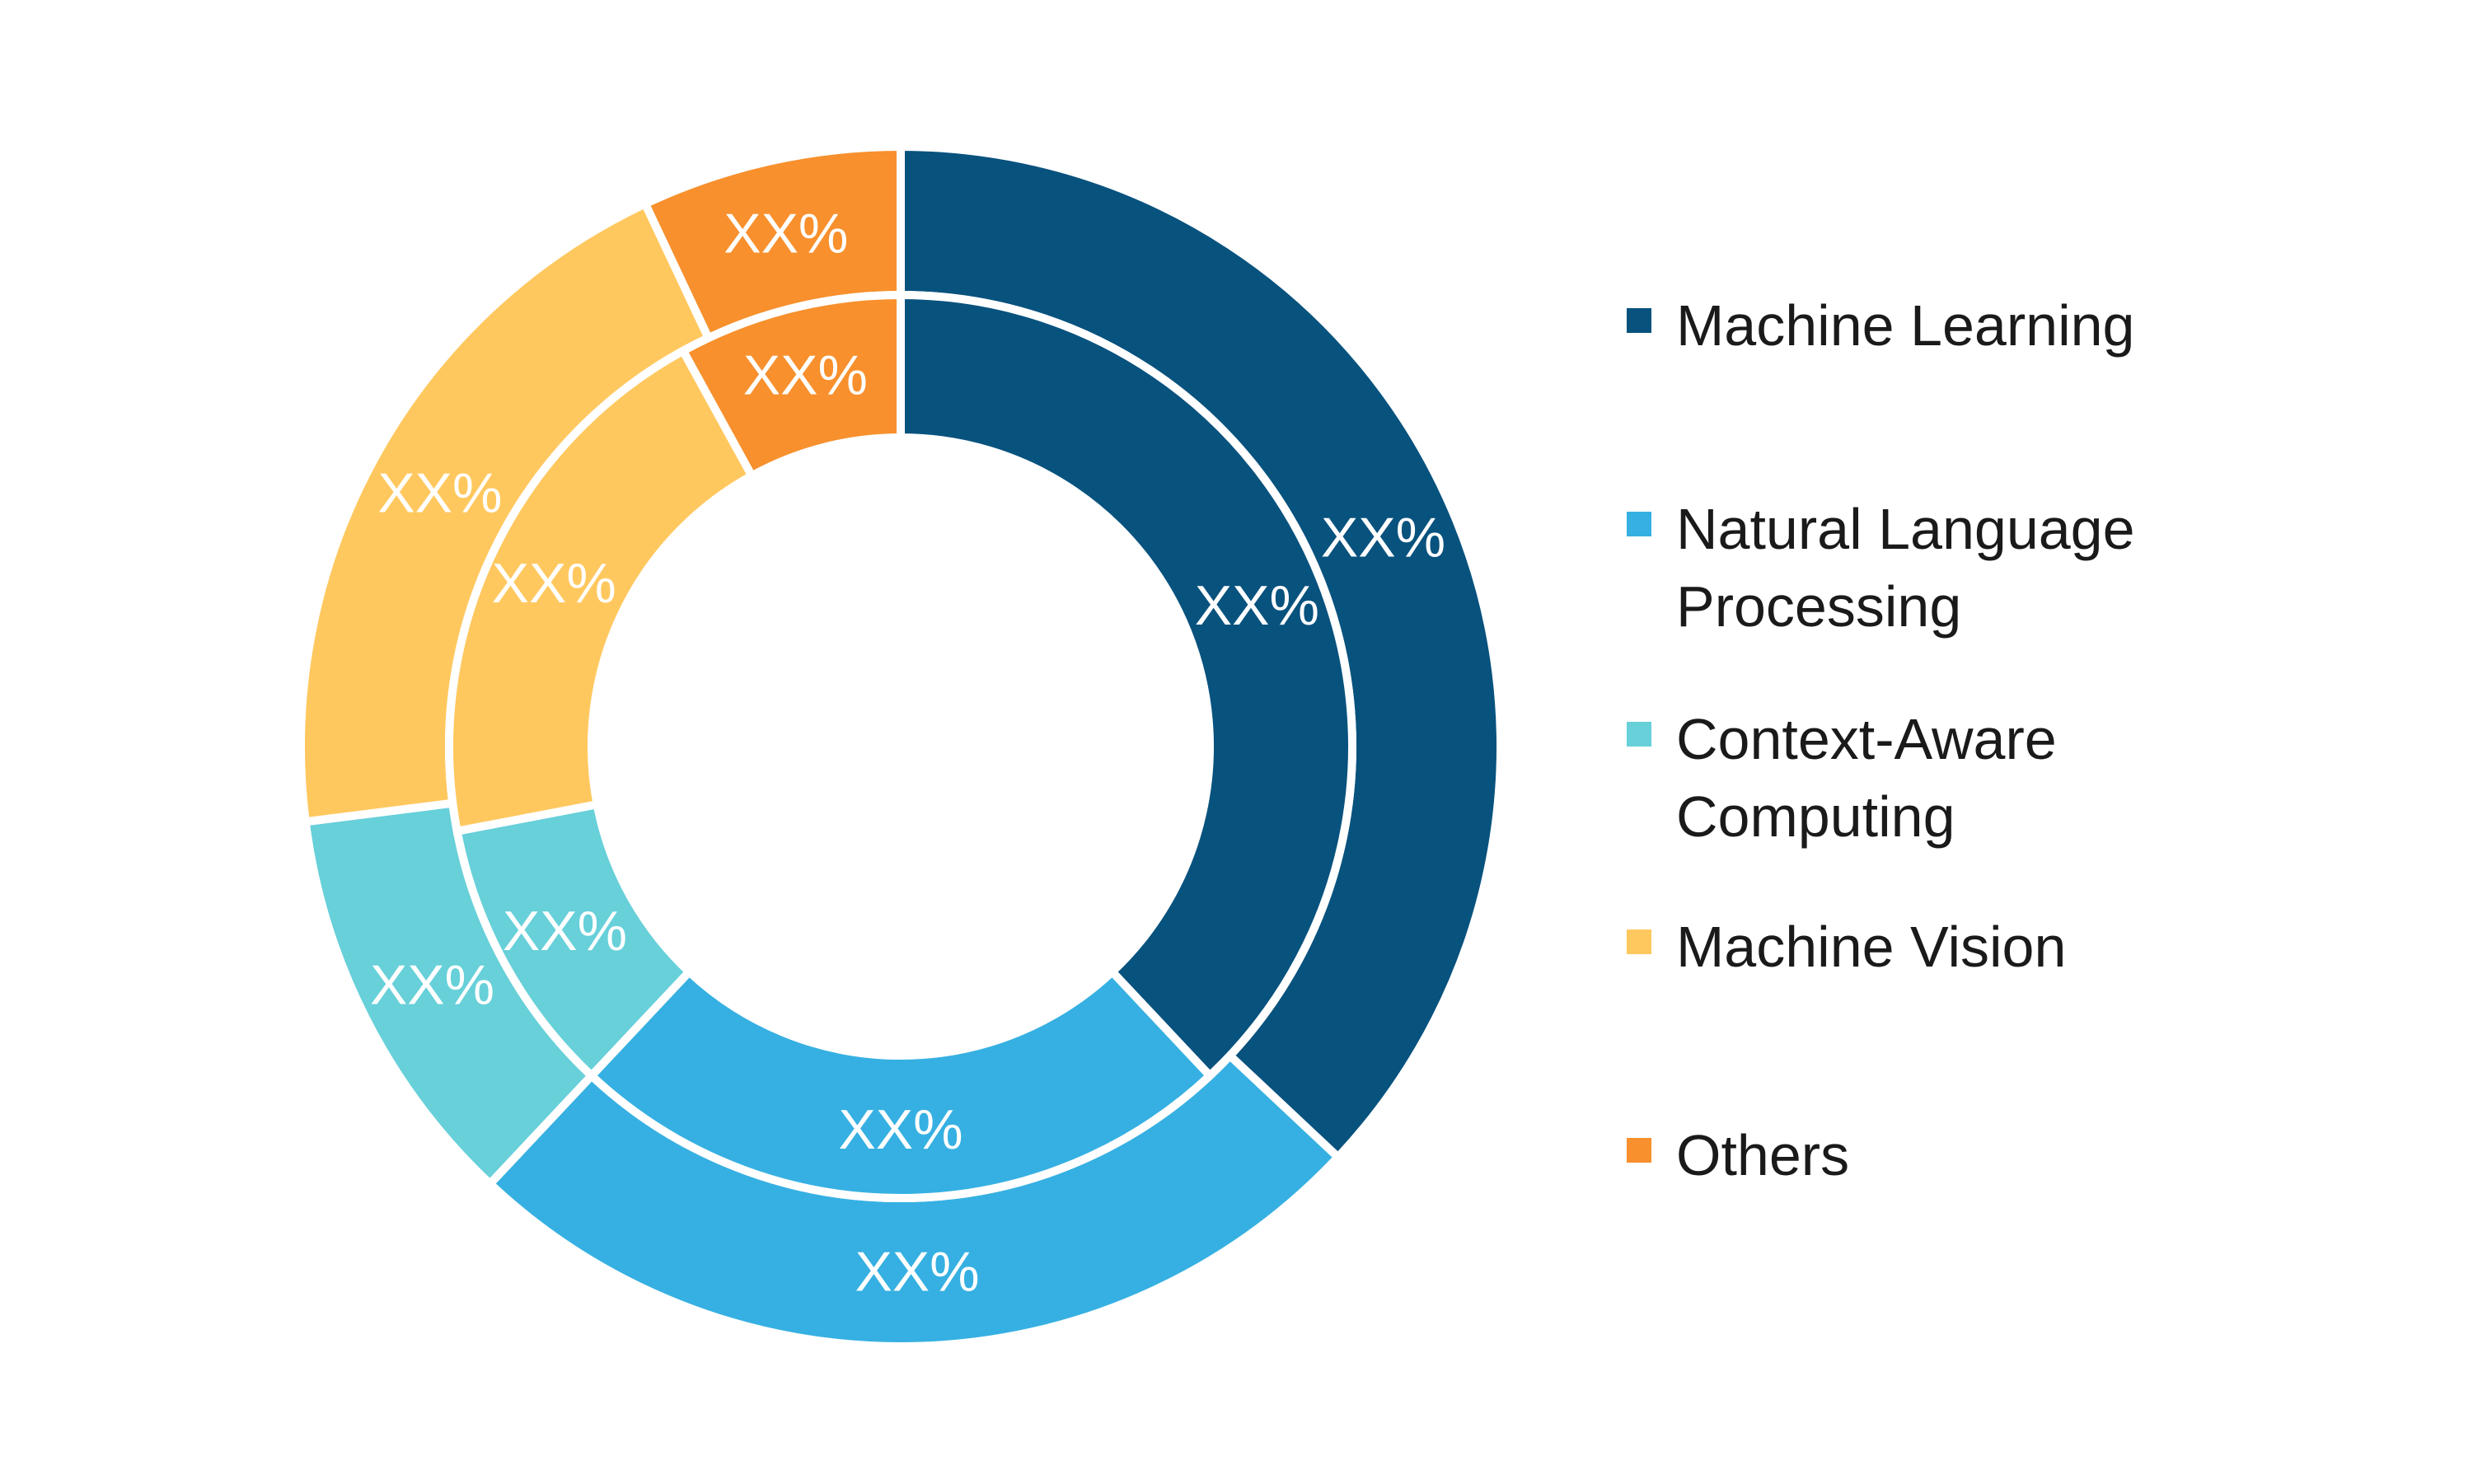 This screenshot has width=2473, height=1484. What do you see at coordinates (917, 1272) in the screenshot?
I see `data-label-outer-natural-language-processing: XX%` at bounding box center [917, 1272].